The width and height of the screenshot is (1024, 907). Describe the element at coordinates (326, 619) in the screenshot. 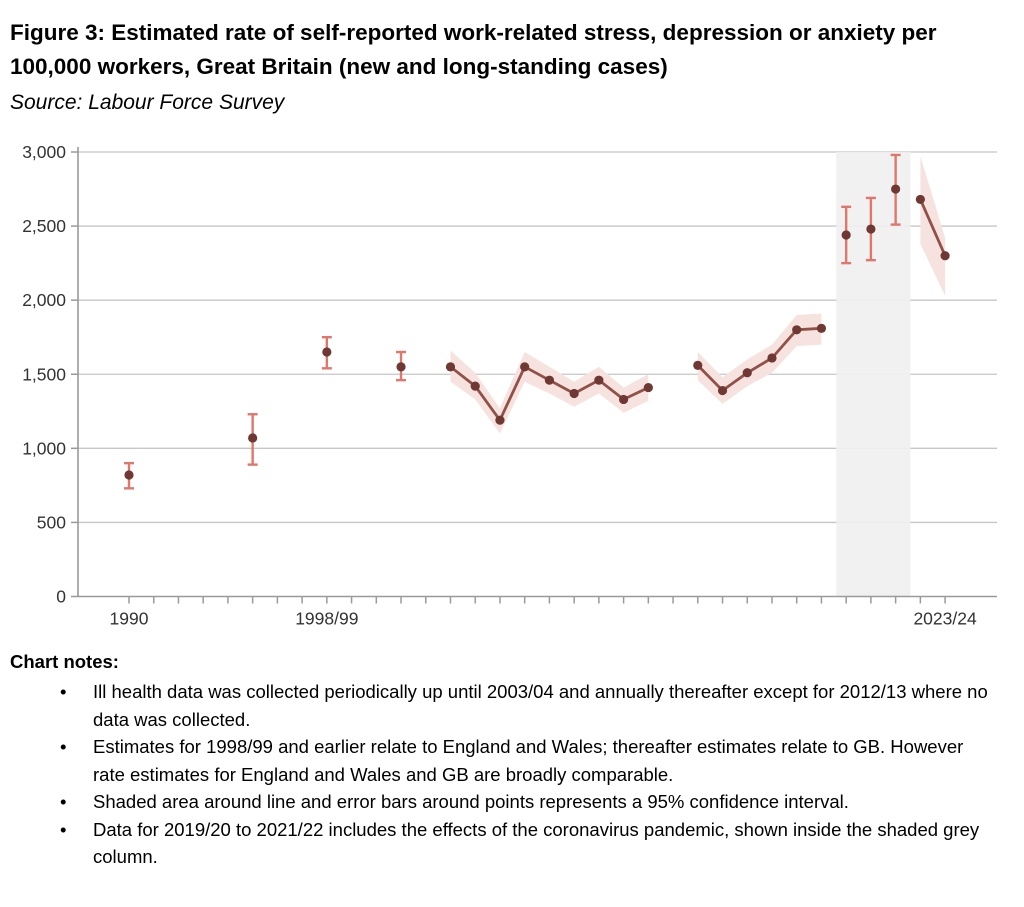

I see `x-axis-tick-label: 1998/99` at that location.